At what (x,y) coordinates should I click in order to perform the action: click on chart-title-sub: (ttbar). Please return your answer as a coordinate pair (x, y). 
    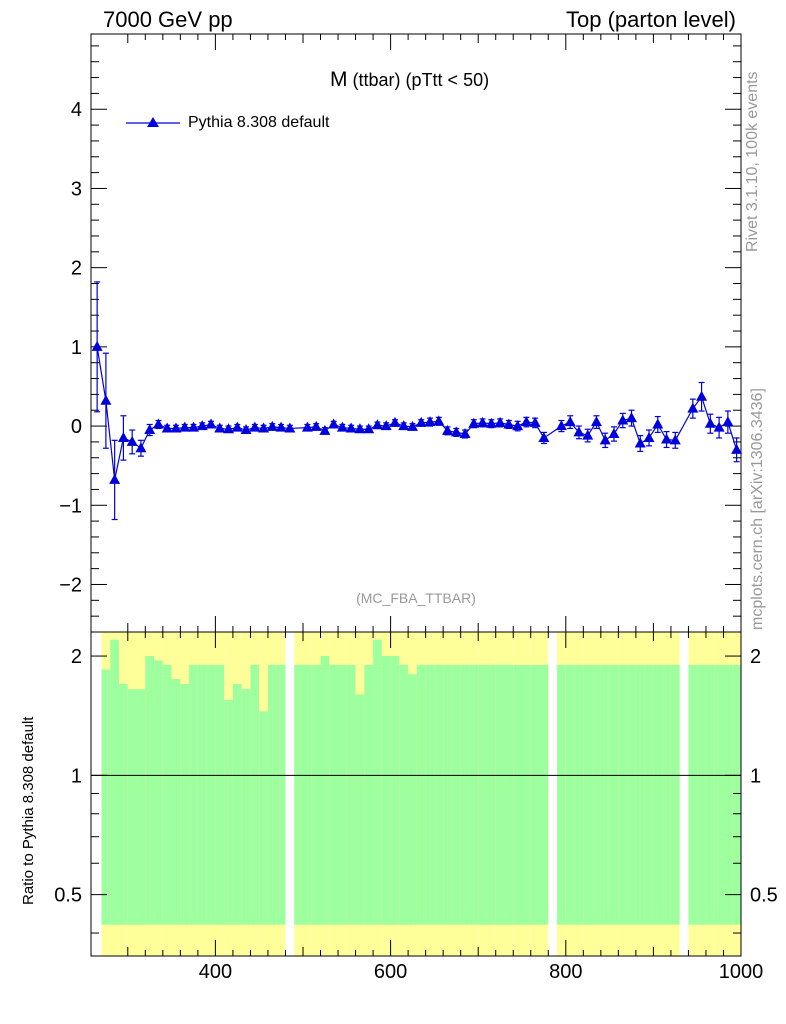
    Looking at the image, I should click on (376, 80).